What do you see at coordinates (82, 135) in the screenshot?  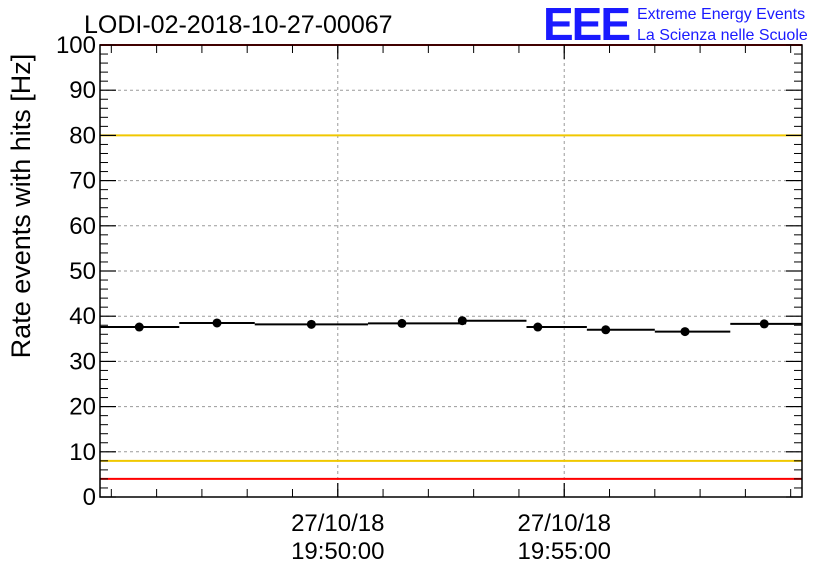 I see `y-tick-label: 80` at bounding box center [82, 135].